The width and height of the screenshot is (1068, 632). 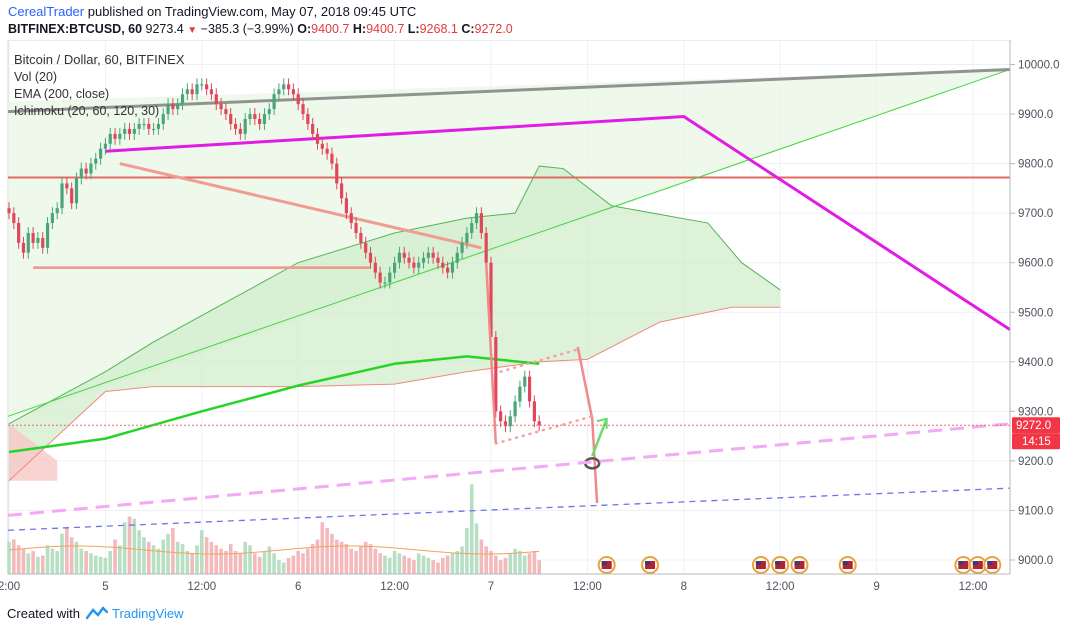 What do you see at coordinates (876, 587) in the screenshot?
I see `time-tick-label-9: 9` at bounding box center [876, 587].